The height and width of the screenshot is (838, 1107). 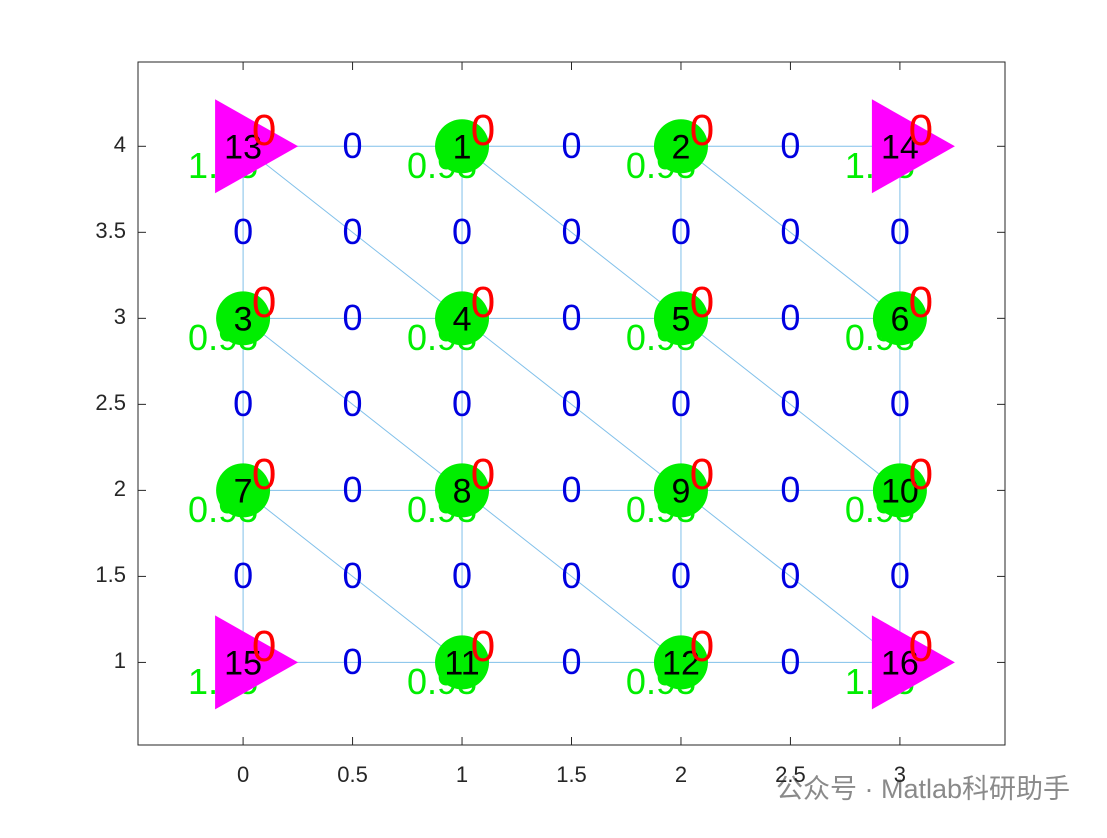 I want to click on y-tick-label: 2.5, so click(x=110, y=402).